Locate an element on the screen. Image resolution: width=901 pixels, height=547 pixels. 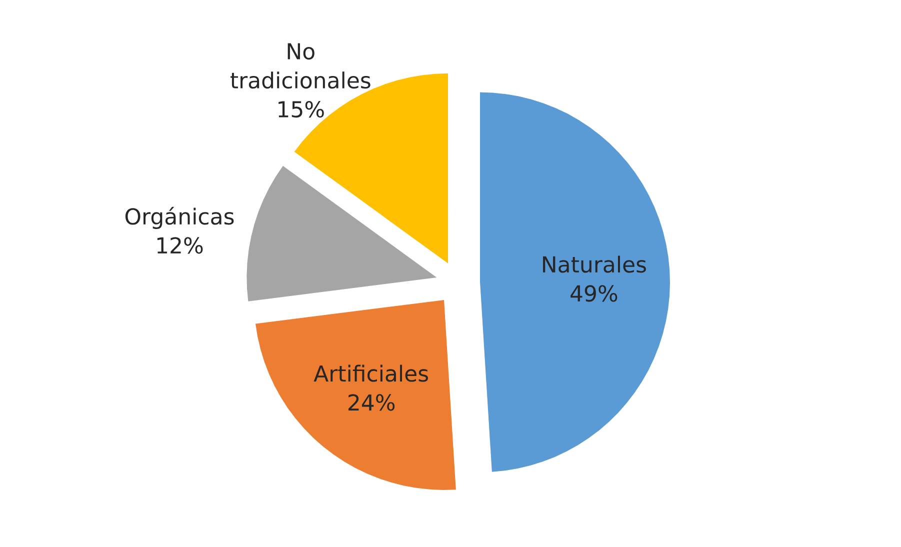
data-label: 12% is located at coordinates (180, 245).